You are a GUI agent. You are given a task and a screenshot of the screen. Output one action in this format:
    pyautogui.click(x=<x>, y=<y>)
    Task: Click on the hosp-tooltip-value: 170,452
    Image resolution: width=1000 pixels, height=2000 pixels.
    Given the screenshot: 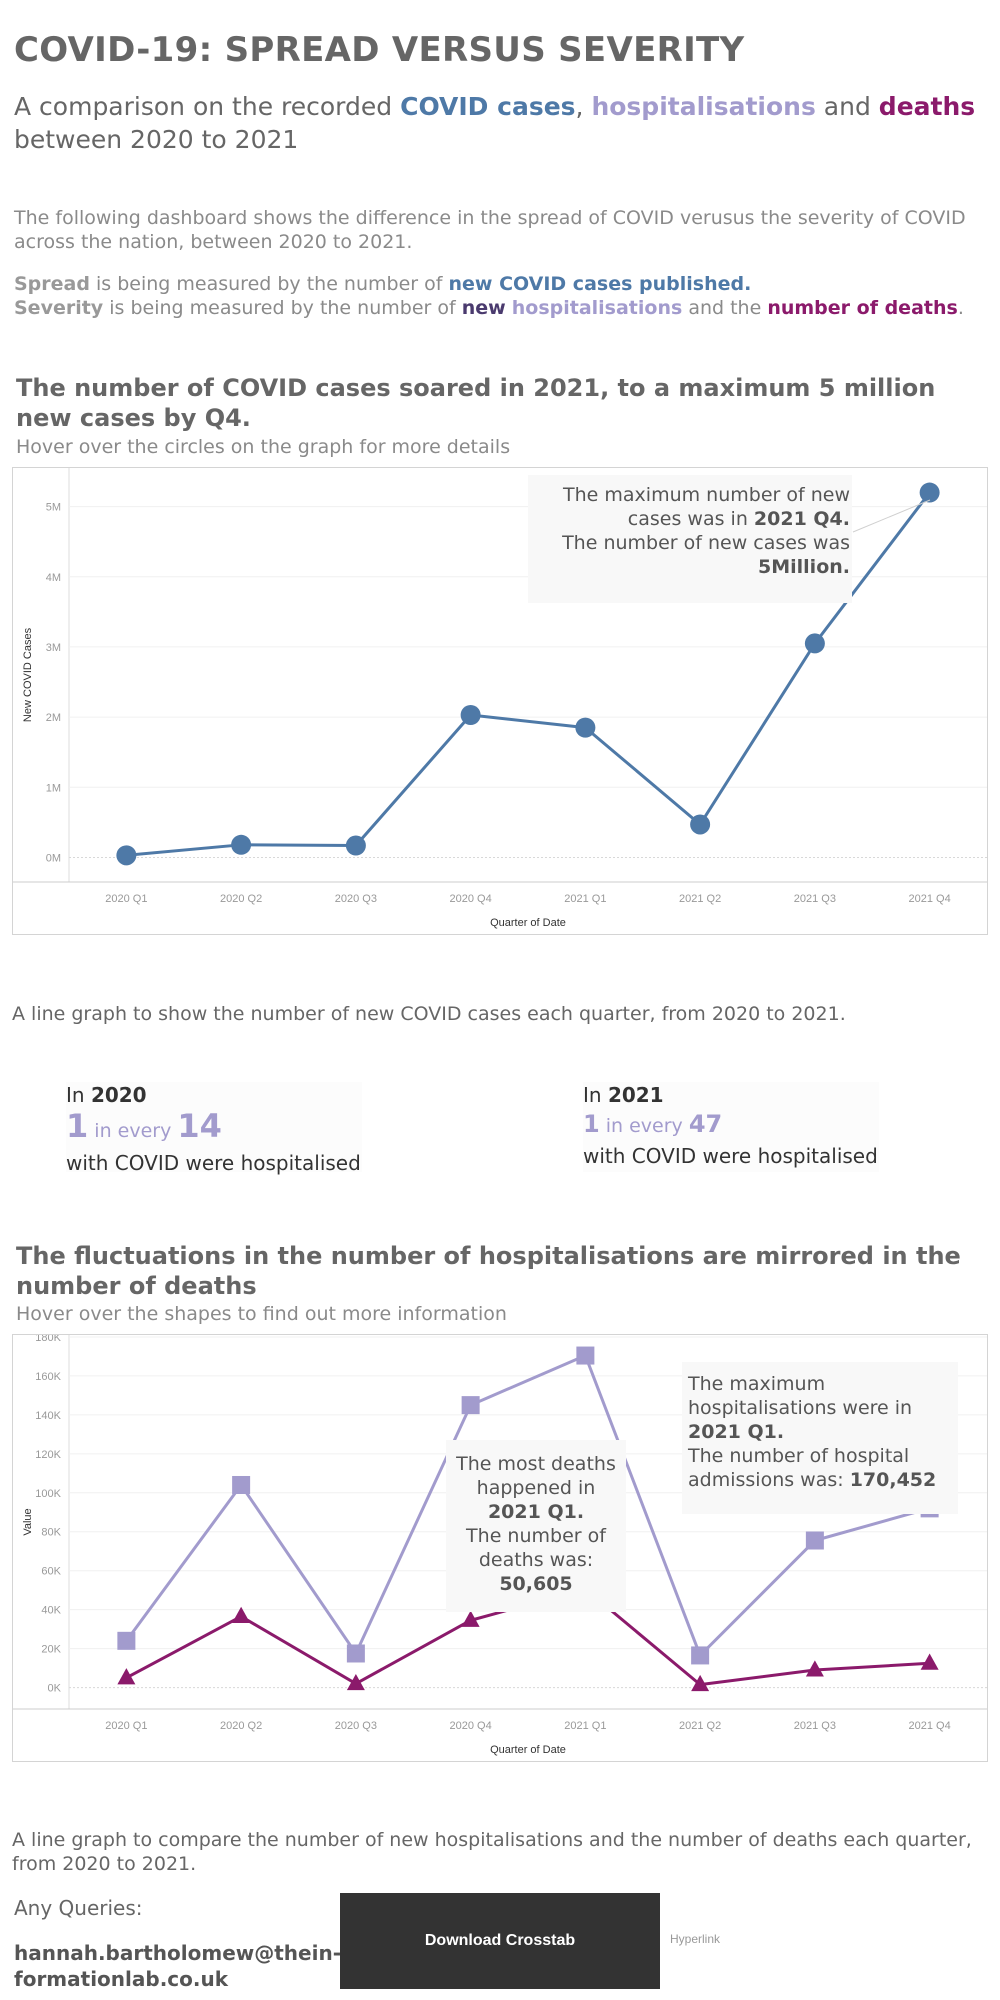 What is the action you would take?
    pyautogui.click(x=893, y=1480)
    